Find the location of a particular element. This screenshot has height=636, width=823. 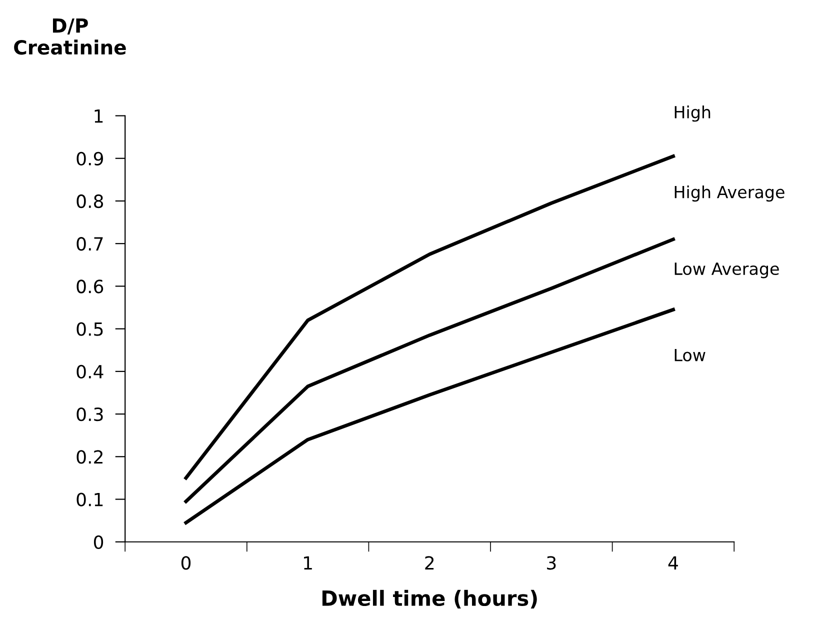

x-tick-label: 0 is located at coordinates (186, 563).